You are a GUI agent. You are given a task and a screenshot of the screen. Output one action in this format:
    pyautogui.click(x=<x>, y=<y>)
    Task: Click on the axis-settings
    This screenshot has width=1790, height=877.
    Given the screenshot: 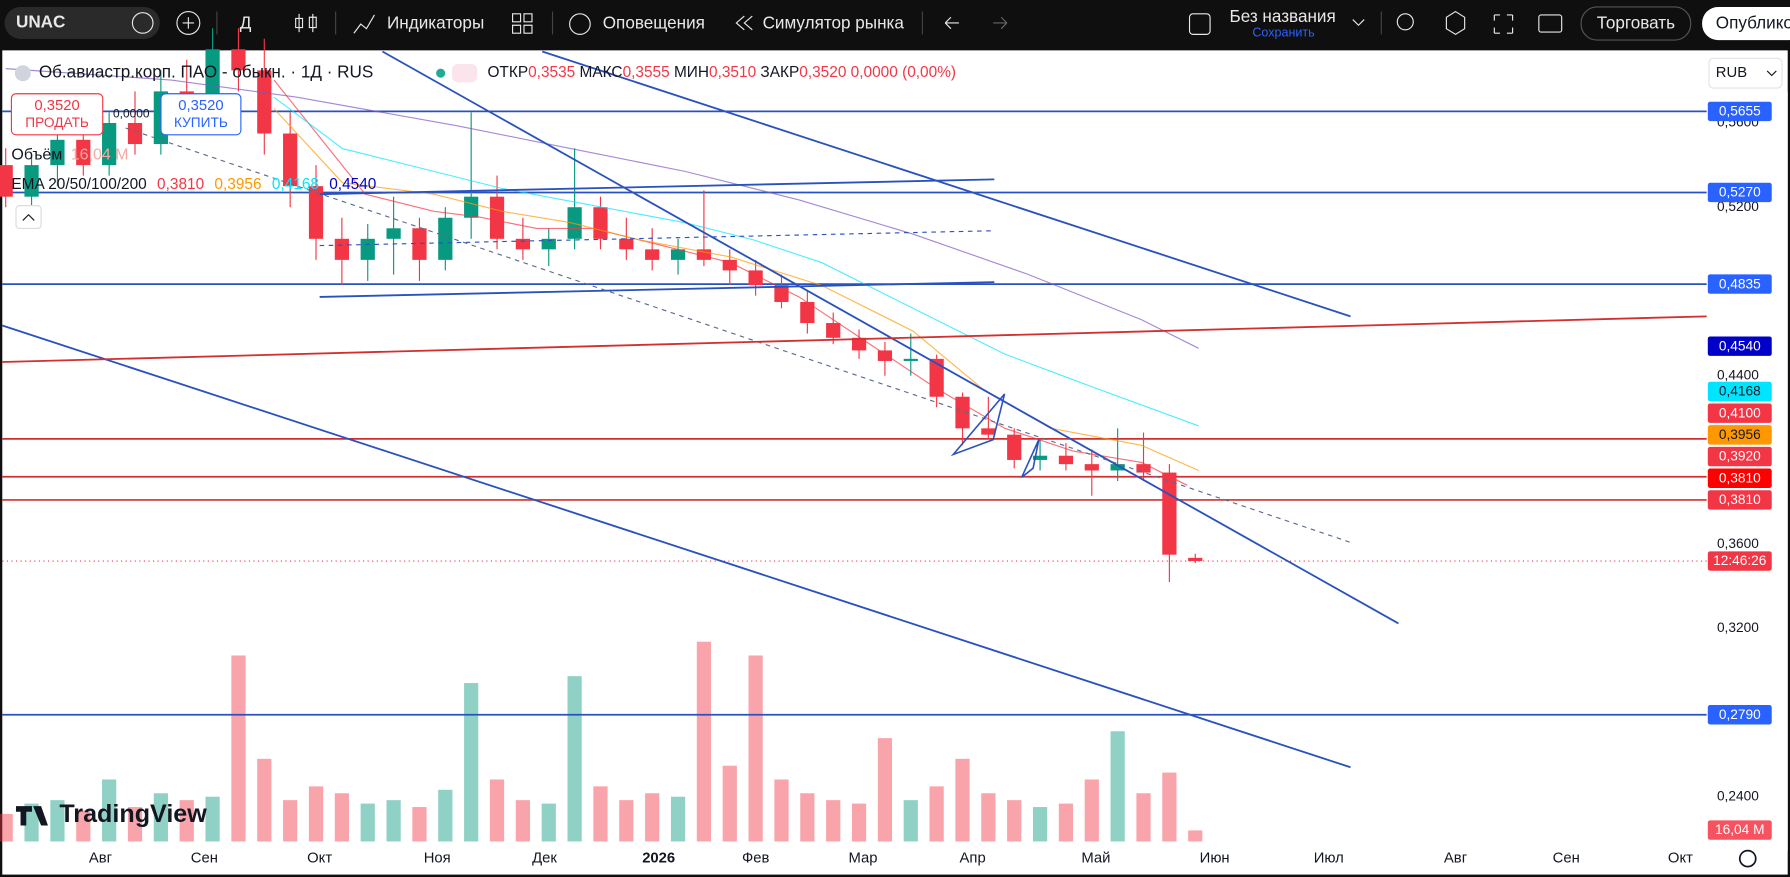 What is the action you would take?
    pyautogui.click(x=1747, y=858)
    